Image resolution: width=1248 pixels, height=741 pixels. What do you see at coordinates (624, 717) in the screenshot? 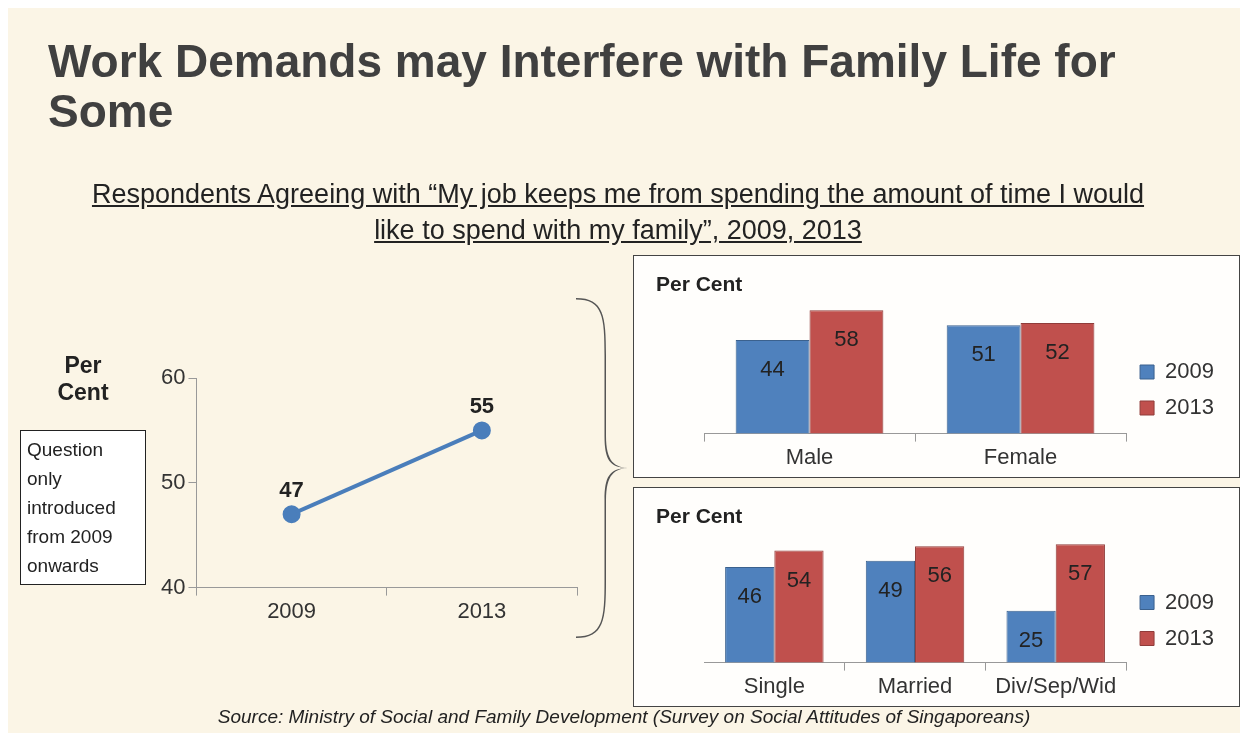
I see `source-note: Source: Ministry of Social and Family Development (Survey on Social Attitudes of Singaporeans)` at bounding box center [624, 717].